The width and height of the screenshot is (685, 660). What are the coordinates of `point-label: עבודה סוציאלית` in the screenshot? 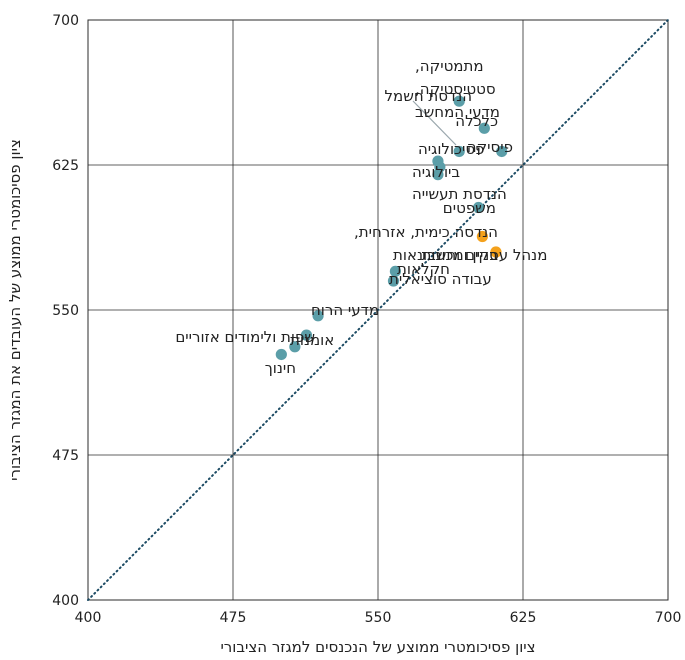 It's located at (440, 279).